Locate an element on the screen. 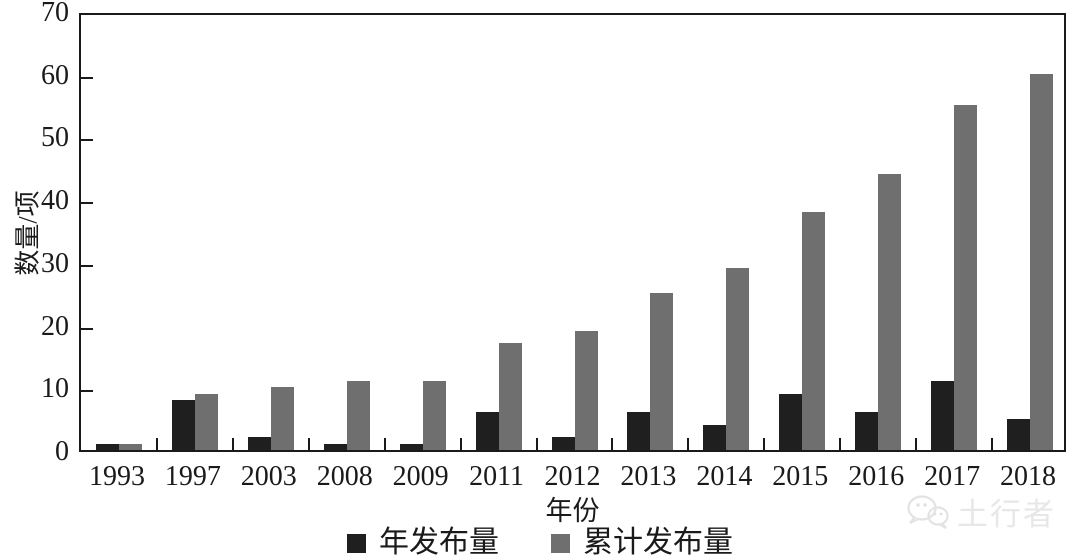 The height and width of the screenshot is (560, 1080). bar-cumulative-1997 is located at coordinates (206, 421).